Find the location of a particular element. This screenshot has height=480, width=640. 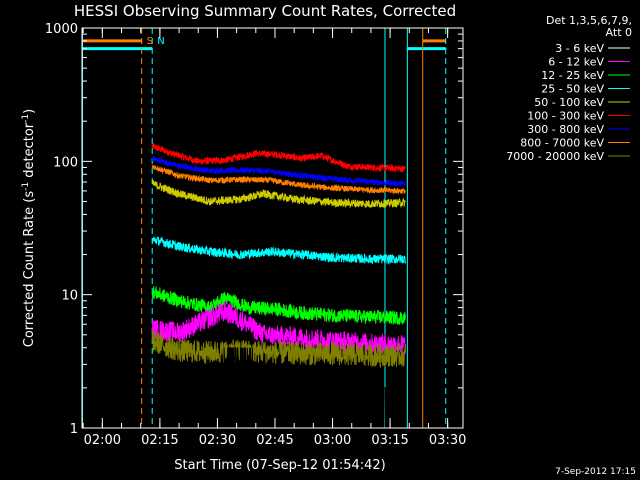

series-300-800keV is located at coordinates (278, 171).